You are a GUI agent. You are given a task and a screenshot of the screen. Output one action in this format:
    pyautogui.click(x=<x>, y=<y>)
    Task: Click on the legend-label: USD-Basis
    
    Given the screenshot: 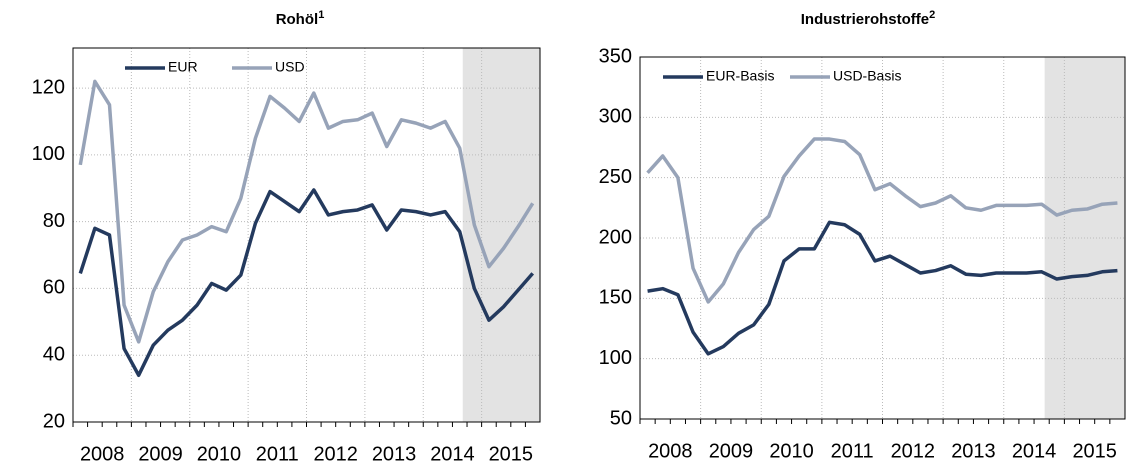 What is the action you would take?
    pyautogui.click(x=867, y=76)
    